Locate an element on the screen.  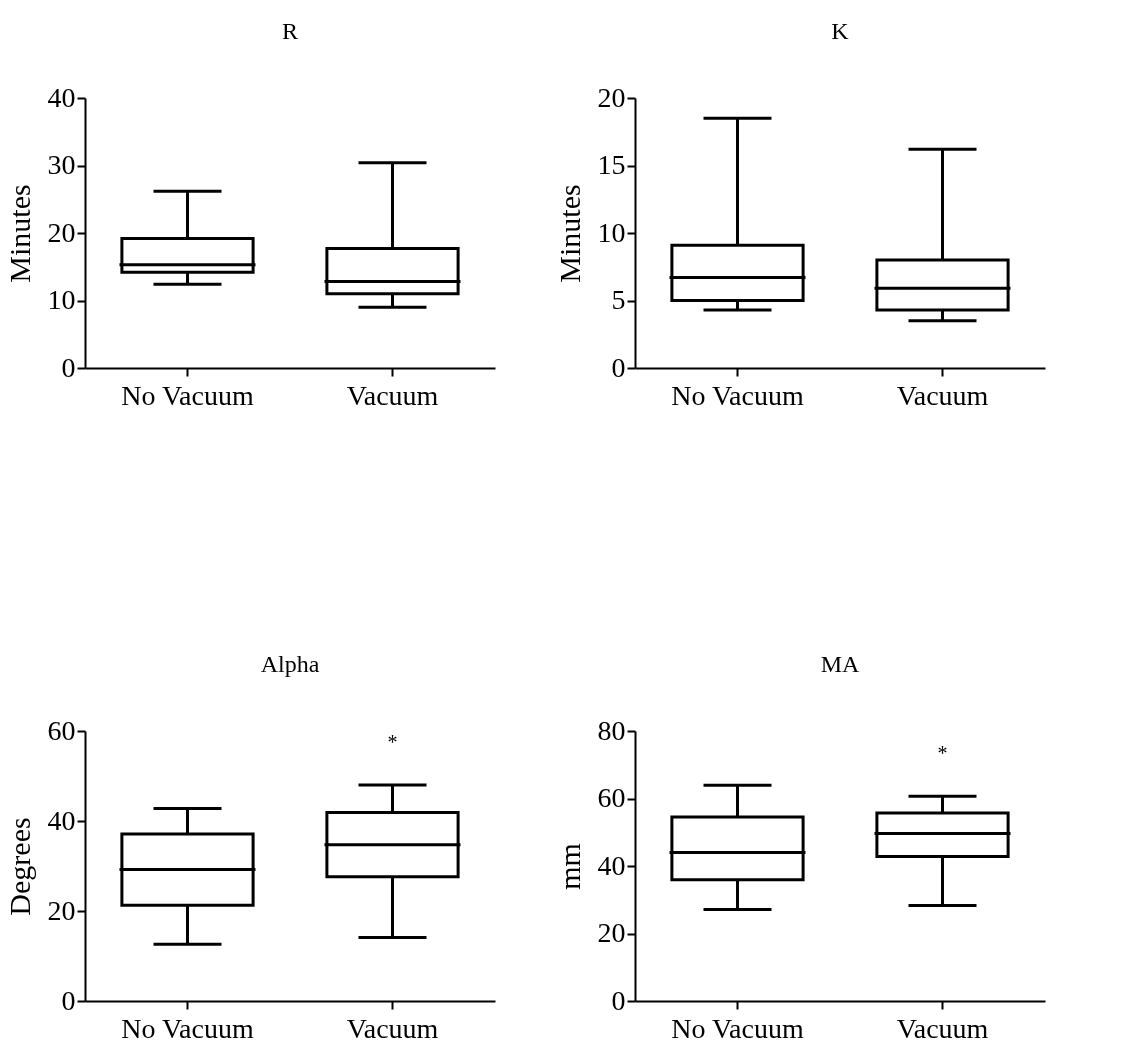
y-tick-label: 15 is located at coordinates (611, 164).